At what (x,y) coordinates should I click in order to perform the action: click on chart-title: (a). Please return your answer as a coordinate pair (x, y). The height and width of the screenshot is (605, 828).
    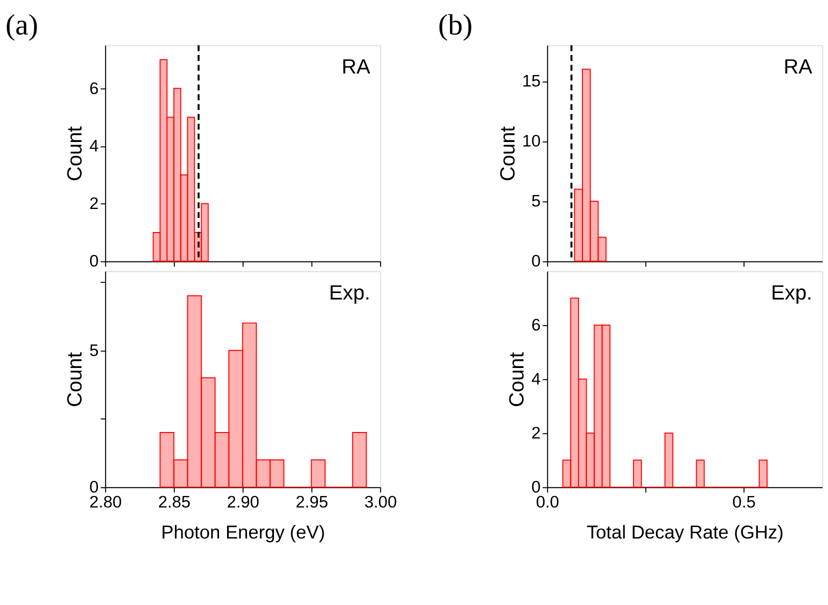
    Looking at the image, I should click on (21, 25).